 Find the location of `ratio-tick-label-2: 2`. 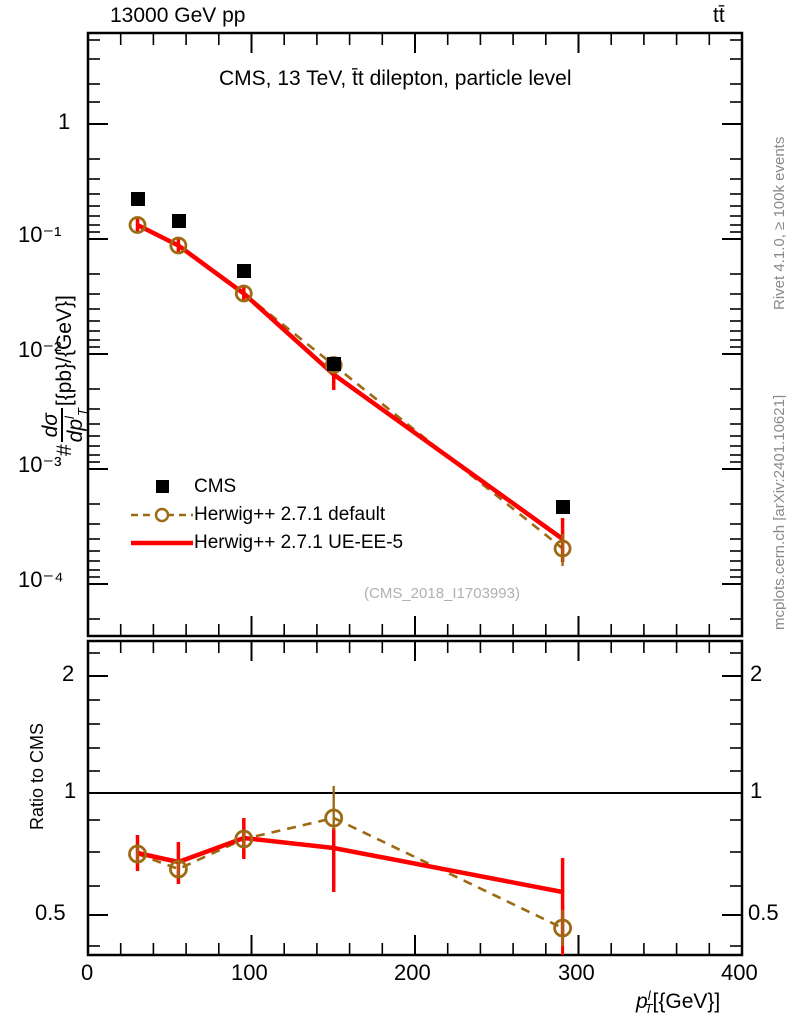

ratio-tick-label-2: 2 is located at coordinates (68, 673).